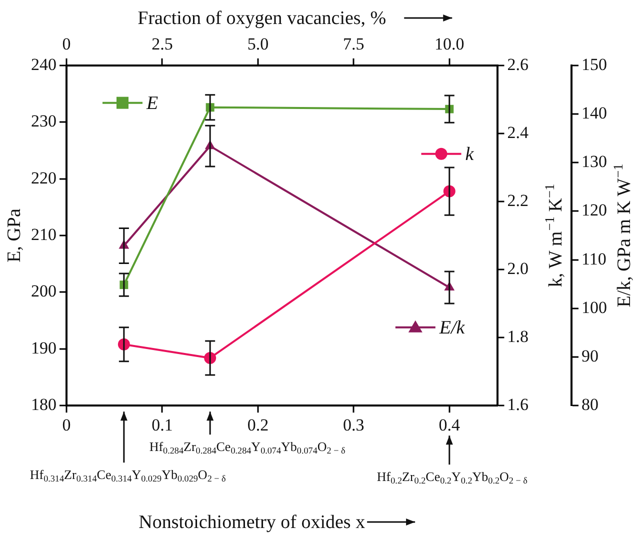  Describe the element at coordinates (162, 44) in the screenshot. I see `x2-tick-label: 2.5` at that location.